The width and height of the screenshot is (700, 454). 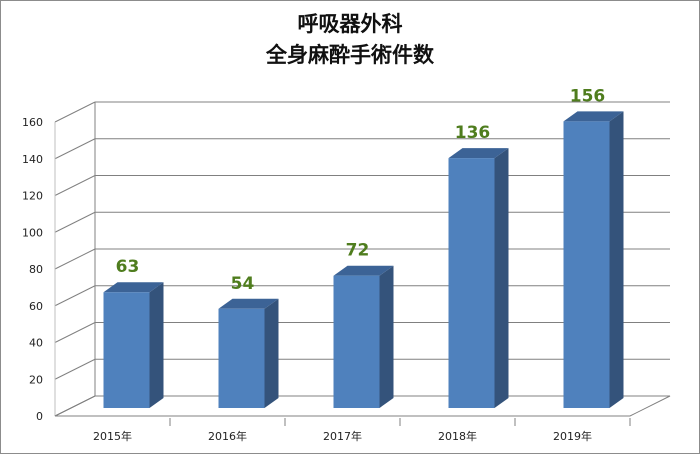 I want to click on chart-floor, so click(x=362, y=406).